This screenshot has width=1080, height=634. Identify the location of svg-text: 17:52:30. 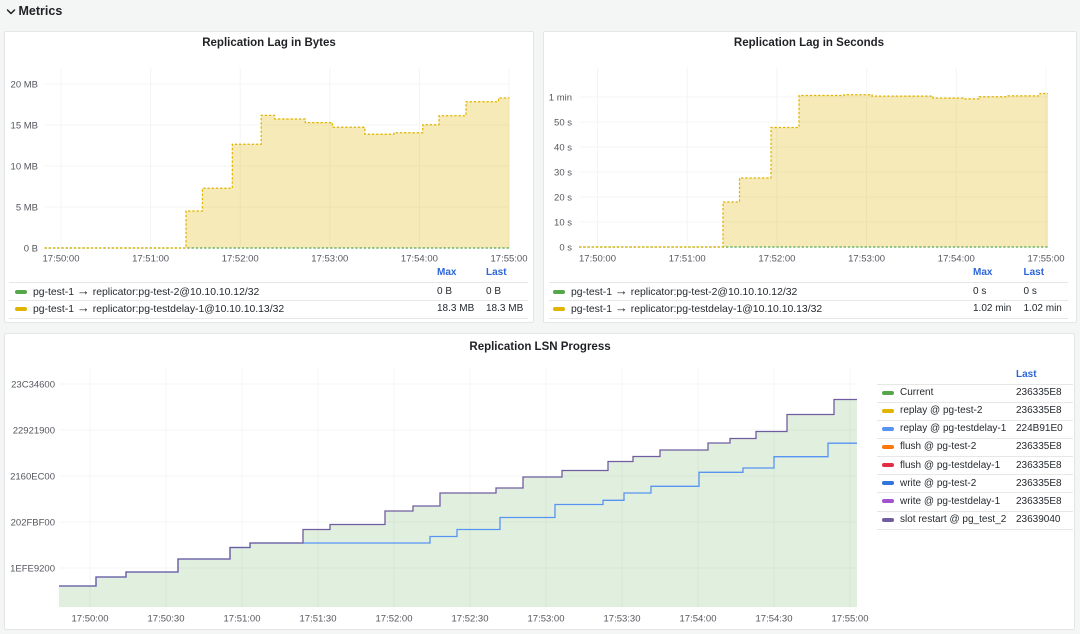
(470, 619).